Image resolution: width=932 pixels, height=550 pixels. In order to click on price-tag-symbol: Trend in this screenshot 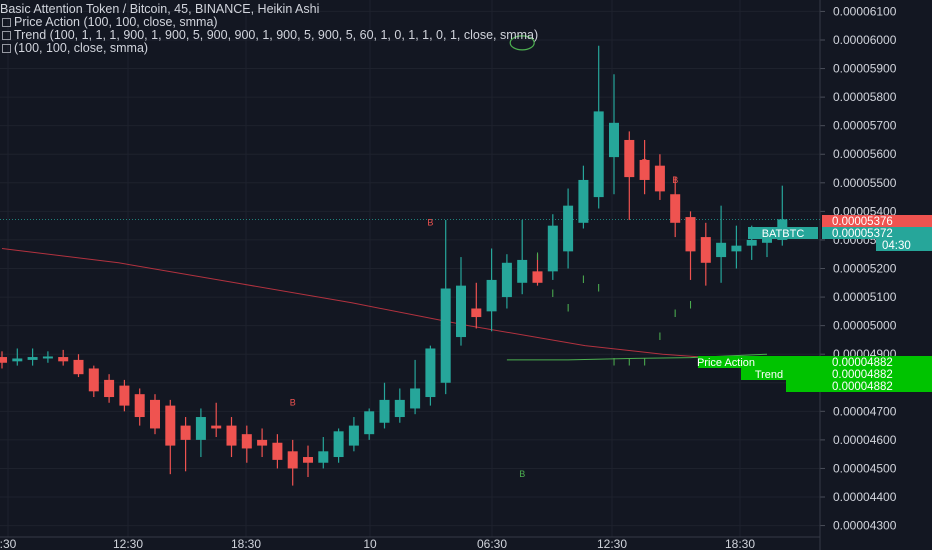, I will do `click(769, 375)`.